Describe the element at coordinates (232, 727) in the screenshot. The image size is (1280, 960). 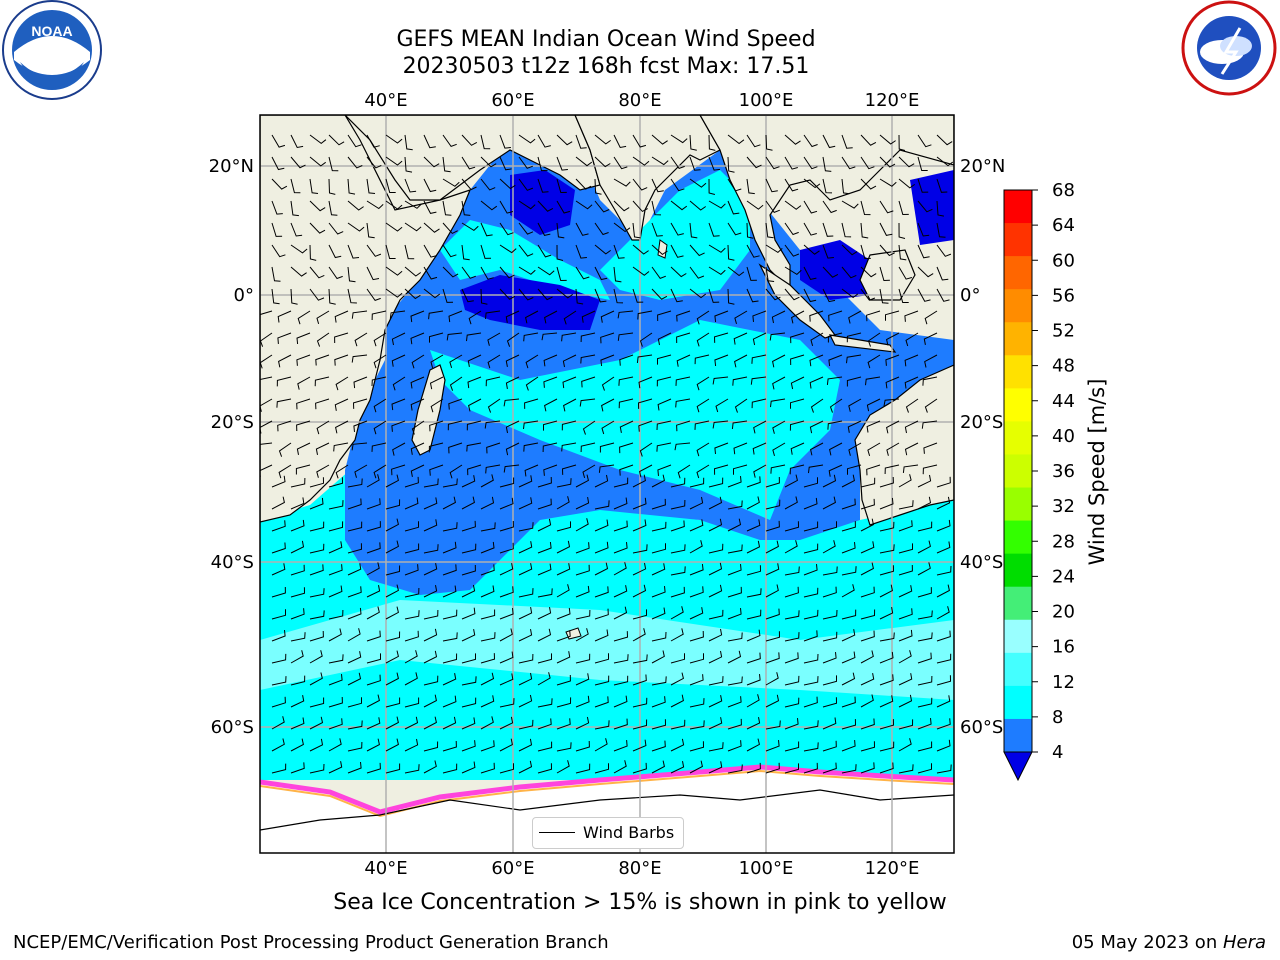
I see `lat-tick-left: 60°S` at that location.